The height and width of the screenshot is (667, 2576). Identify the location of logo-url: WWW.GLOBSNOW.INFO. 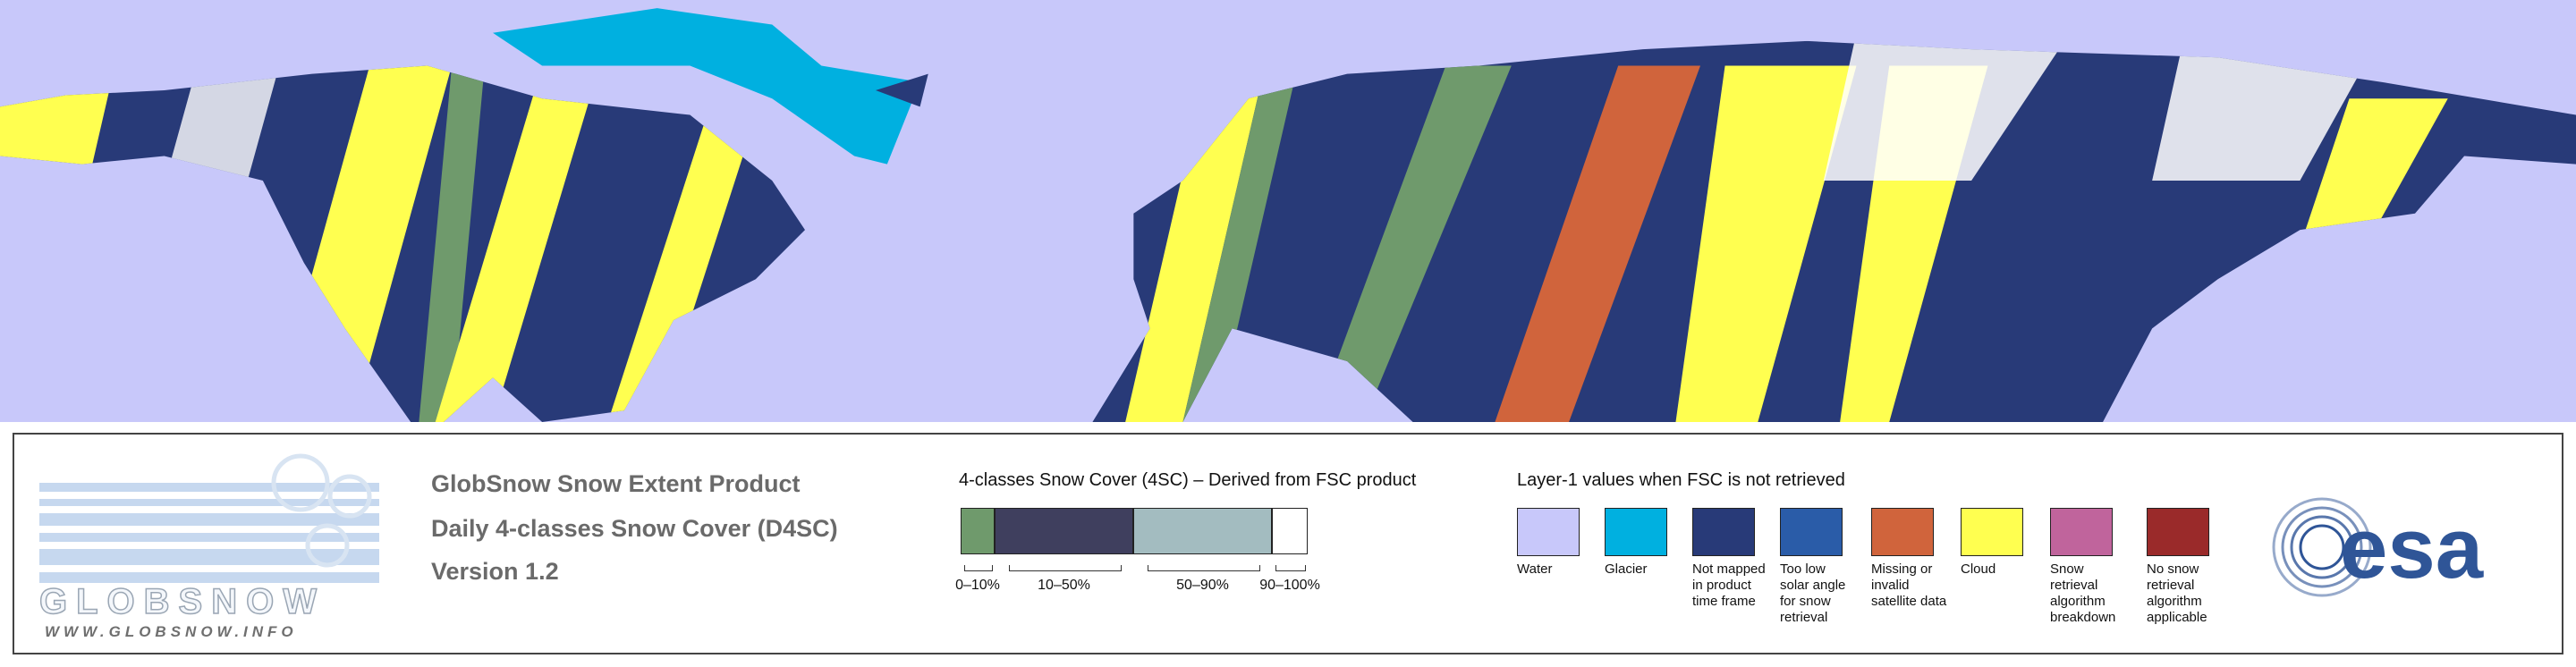
(171, 631).